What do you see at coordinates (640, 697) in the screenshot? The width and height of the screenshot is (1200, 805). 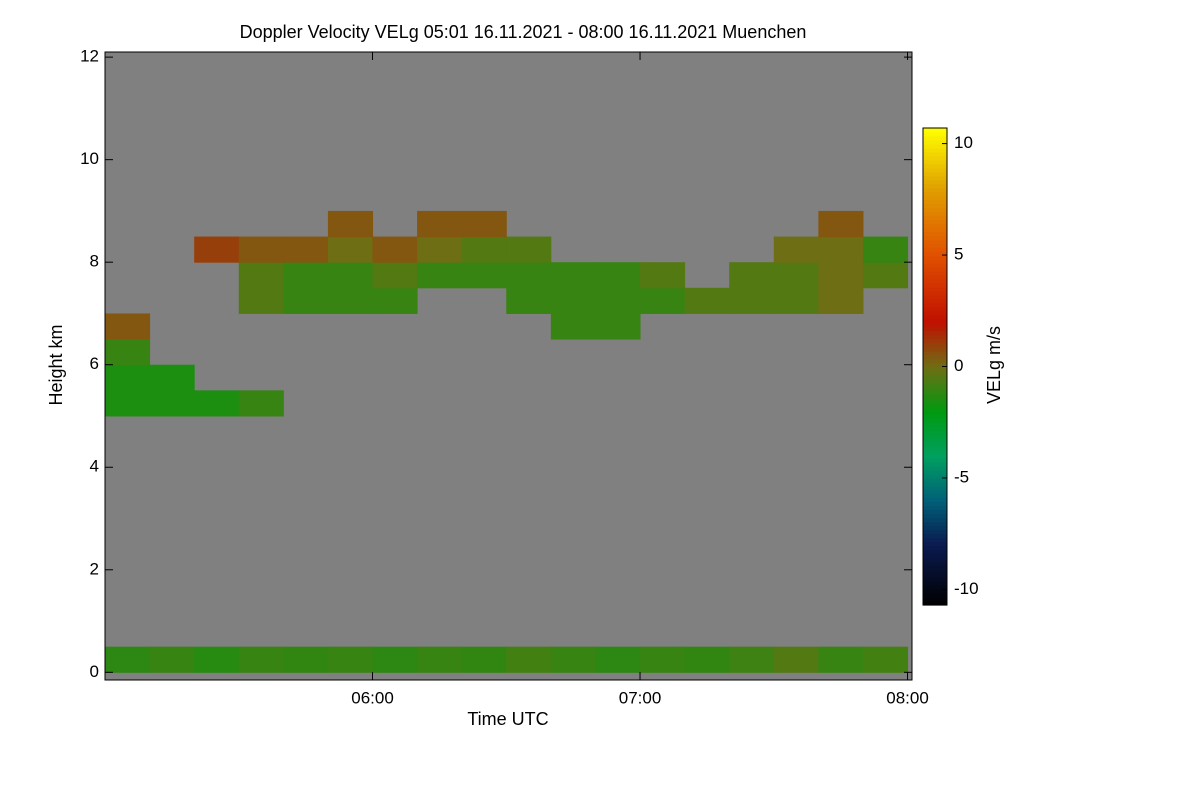 I see `x-tick-label: 07:00` at bounding box center [640, 697].